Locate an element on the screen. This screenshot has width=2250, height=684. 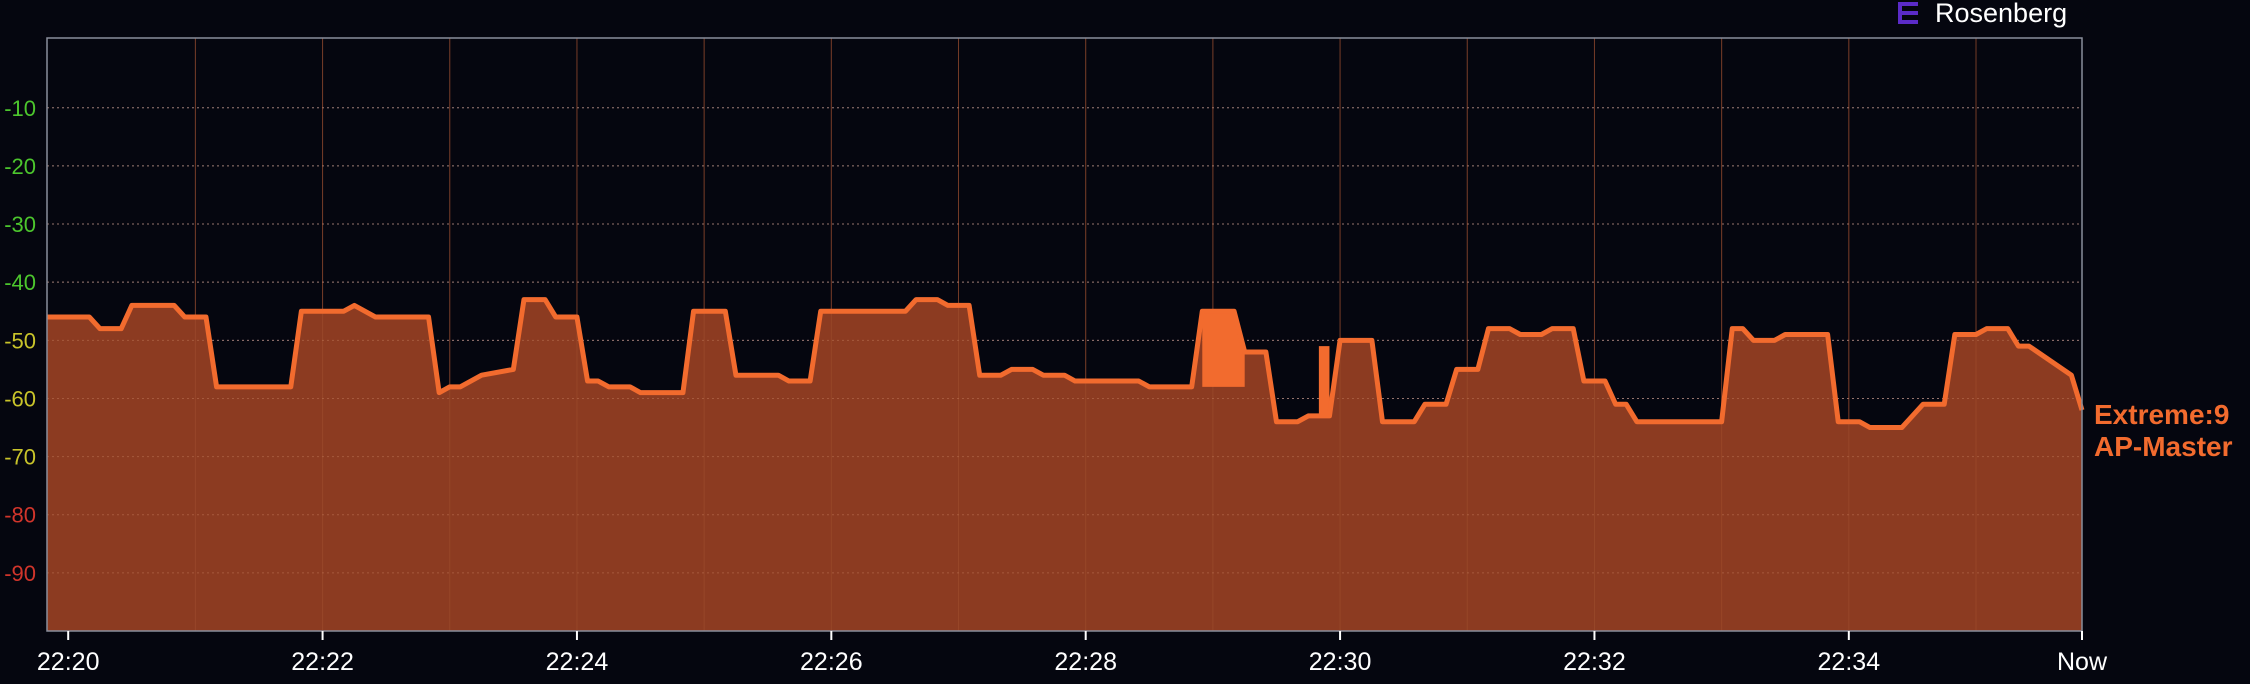
x-tick-label: 22:28 is located at coordinates (1085, 662).